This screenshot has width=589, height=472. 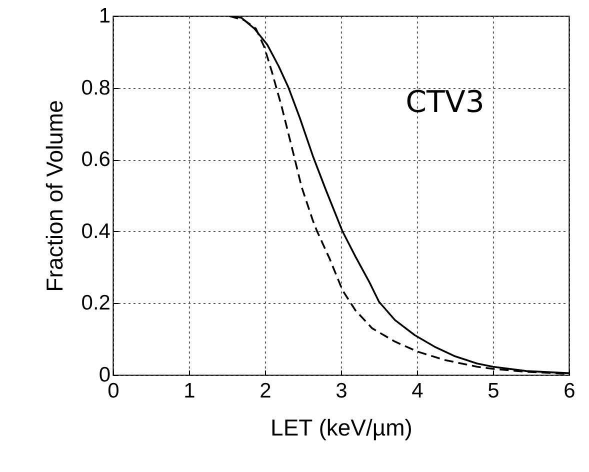 What do you see at coordinates (494, 391) in the screenshot?
I see `x-tick-label: 5` at bounding box center [494, 391].